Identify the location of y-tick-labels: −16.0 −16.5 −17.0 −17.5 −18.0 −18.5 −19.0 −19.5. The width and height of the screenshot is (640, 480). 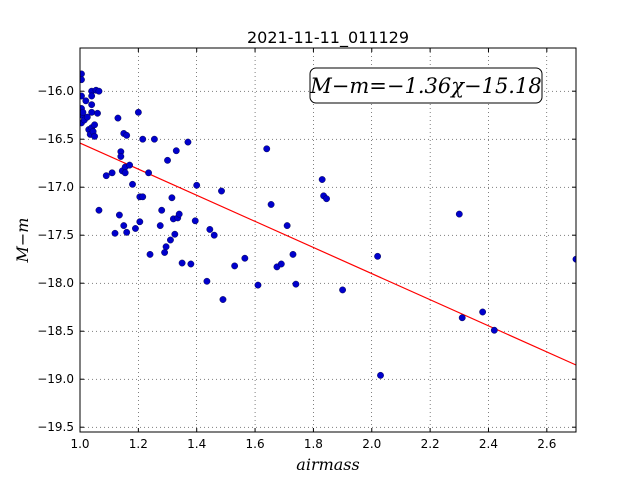
(55, 259).